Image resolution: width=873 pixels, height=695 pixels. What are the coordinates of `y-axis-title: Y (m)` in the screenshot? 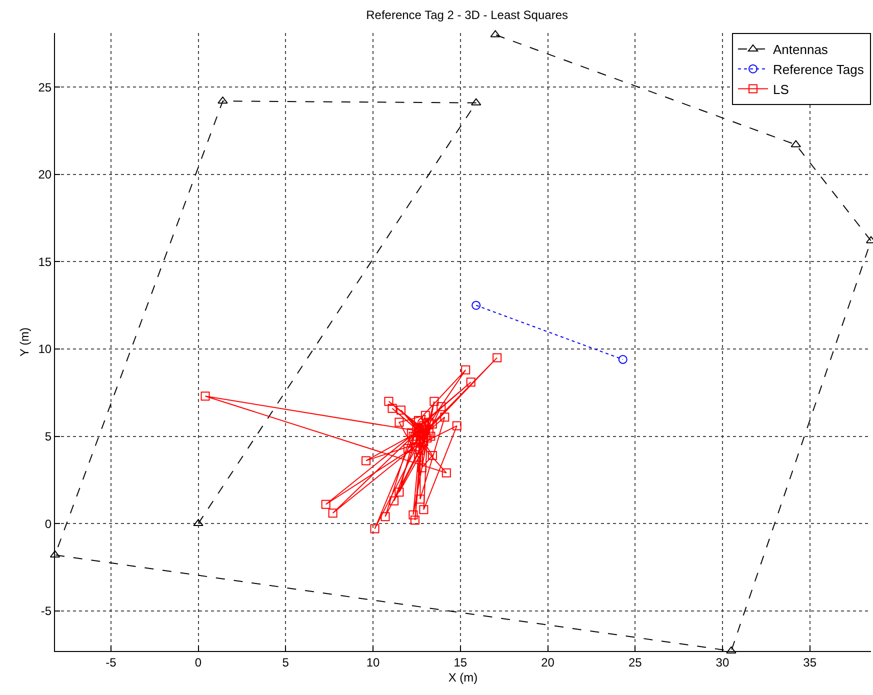 It's located at (25, 342).